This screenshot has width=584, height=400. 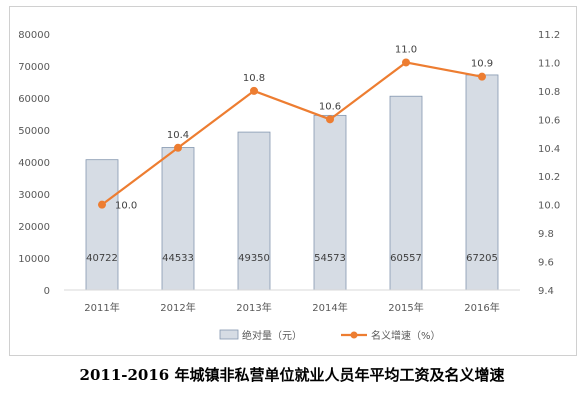 I want to click on category-label: 2015年, so click(x=405, y=307).